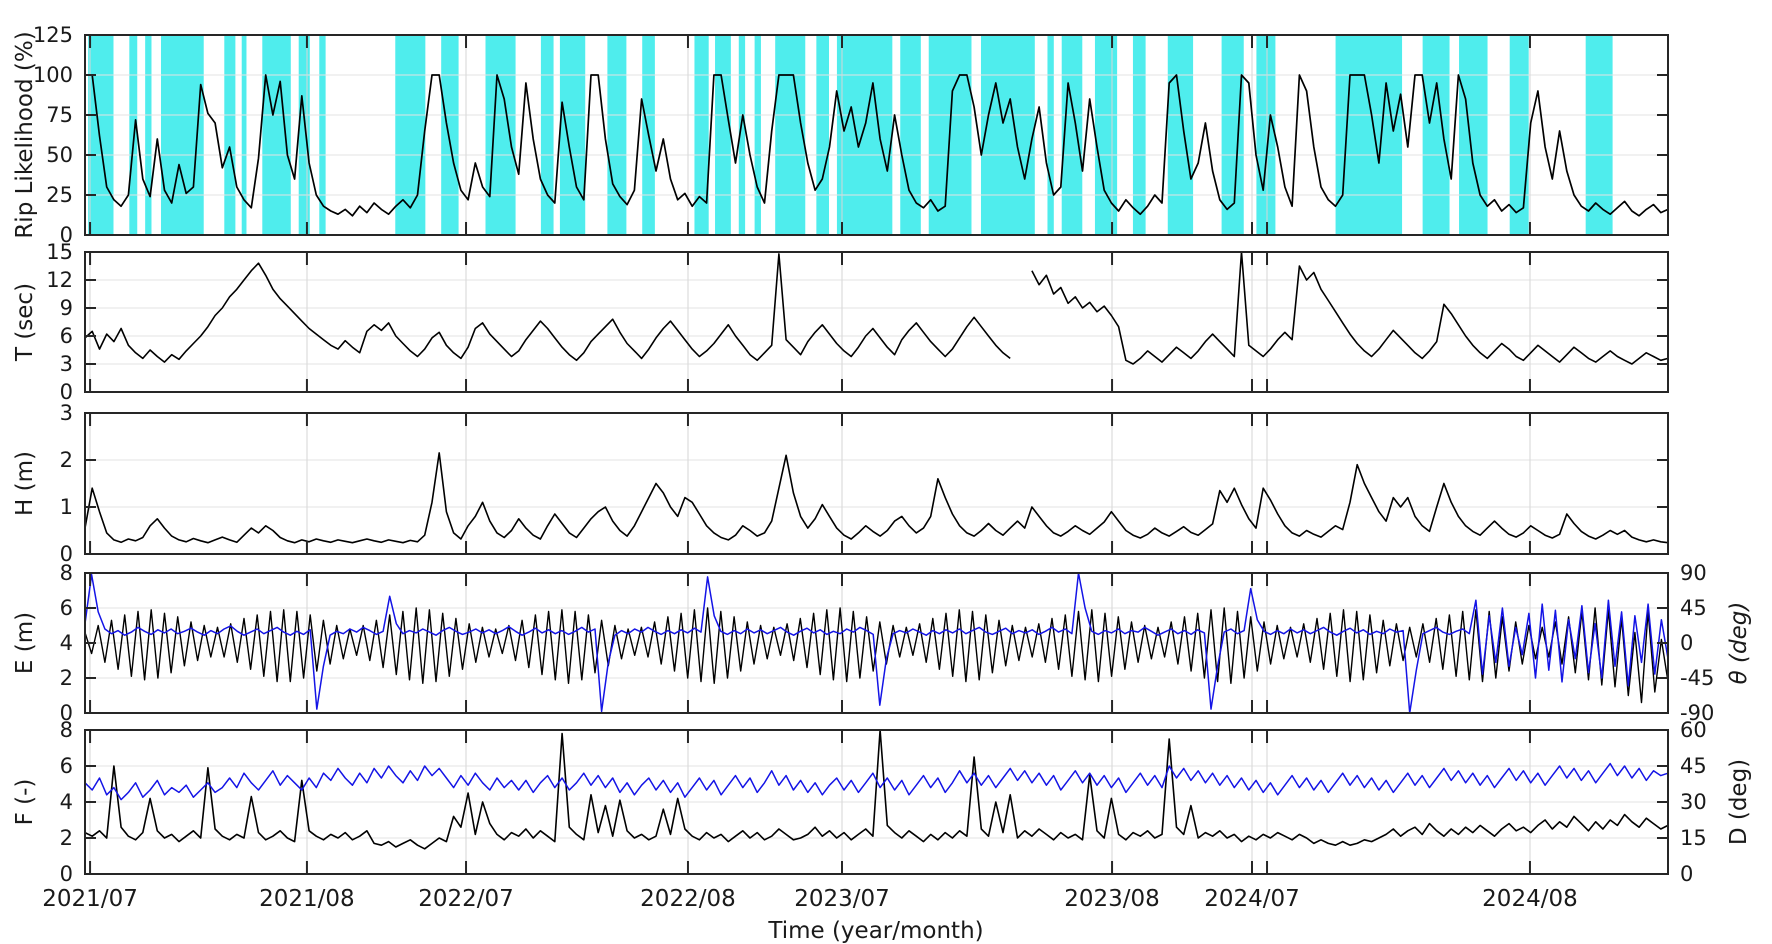 The image size is (1772, 944). Describe the element at coordinates (1112, 899) in the screenshot. I see `x-tick-label: 2023/08` at that location.